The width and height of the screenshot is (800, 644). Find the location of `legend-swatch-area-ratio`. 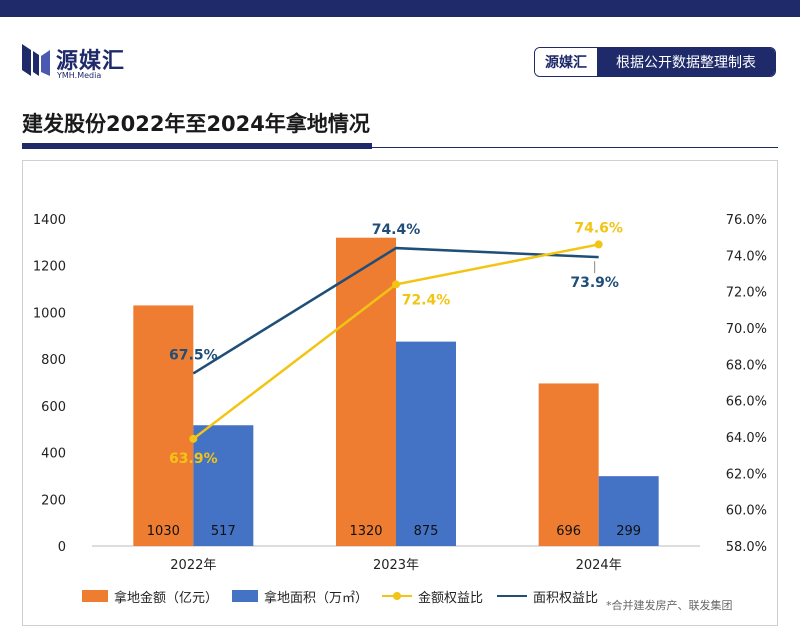

legend-swatch-area-ratio is located at coordinates (512, 596).